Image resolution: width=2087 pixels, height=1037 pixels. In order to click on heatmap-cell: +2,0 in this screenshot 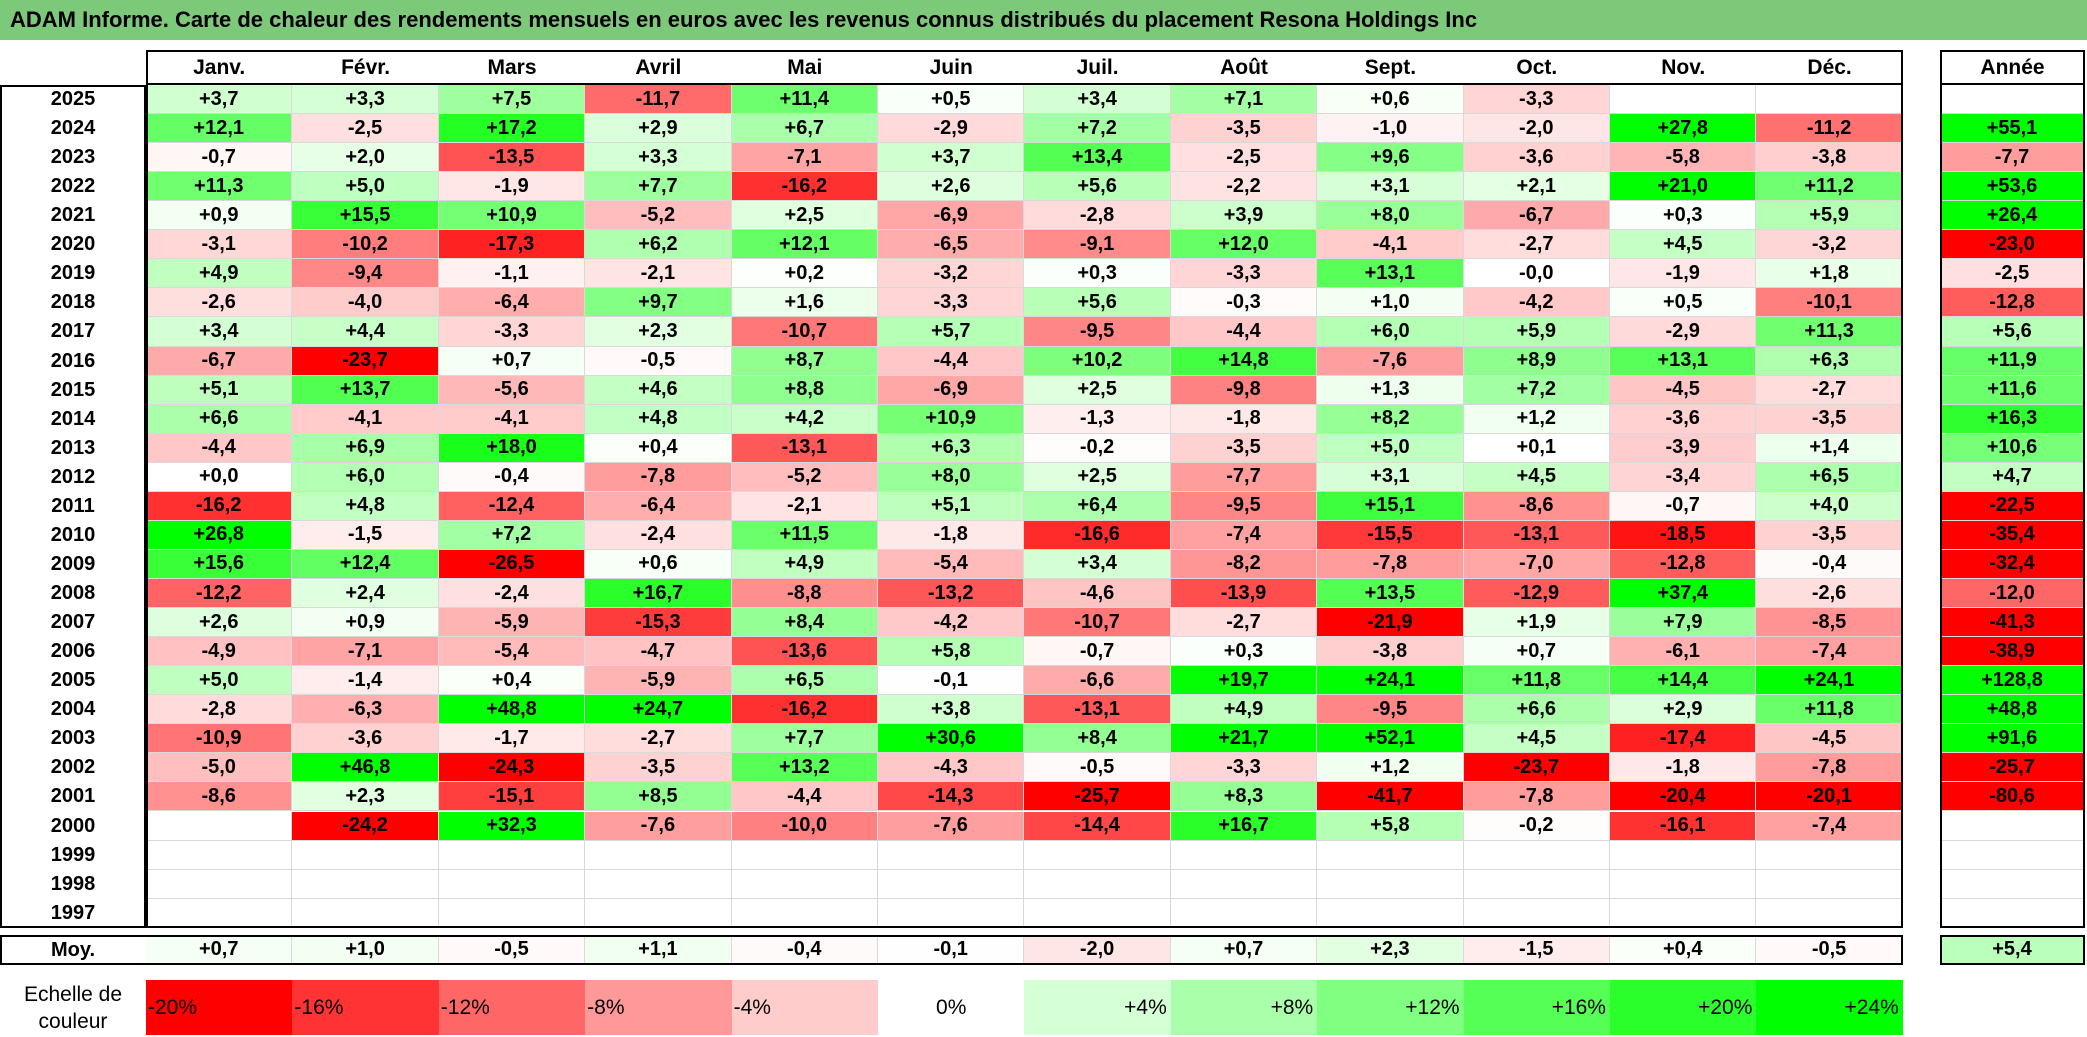, I will do `click(365, 158)`.